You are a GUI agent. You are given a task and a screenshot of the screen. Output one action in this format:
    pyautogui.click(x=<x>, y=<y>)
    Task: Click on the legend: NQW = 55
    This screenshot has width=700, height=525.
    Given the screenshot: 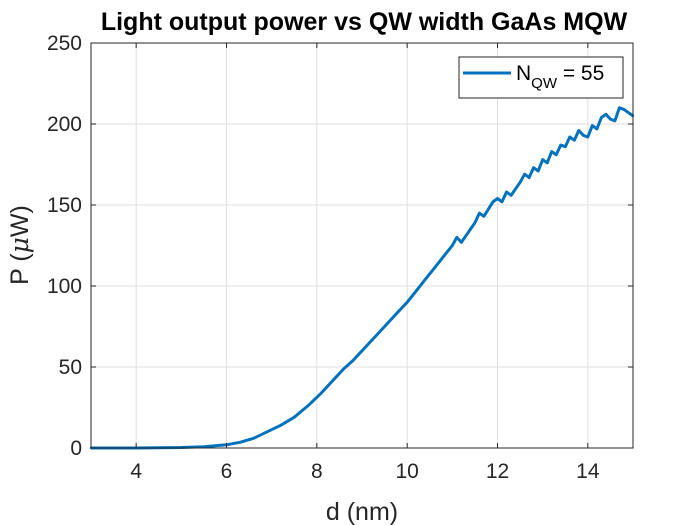 What is the action you would take?
    pyautogui.click(x=541, y=77)
    